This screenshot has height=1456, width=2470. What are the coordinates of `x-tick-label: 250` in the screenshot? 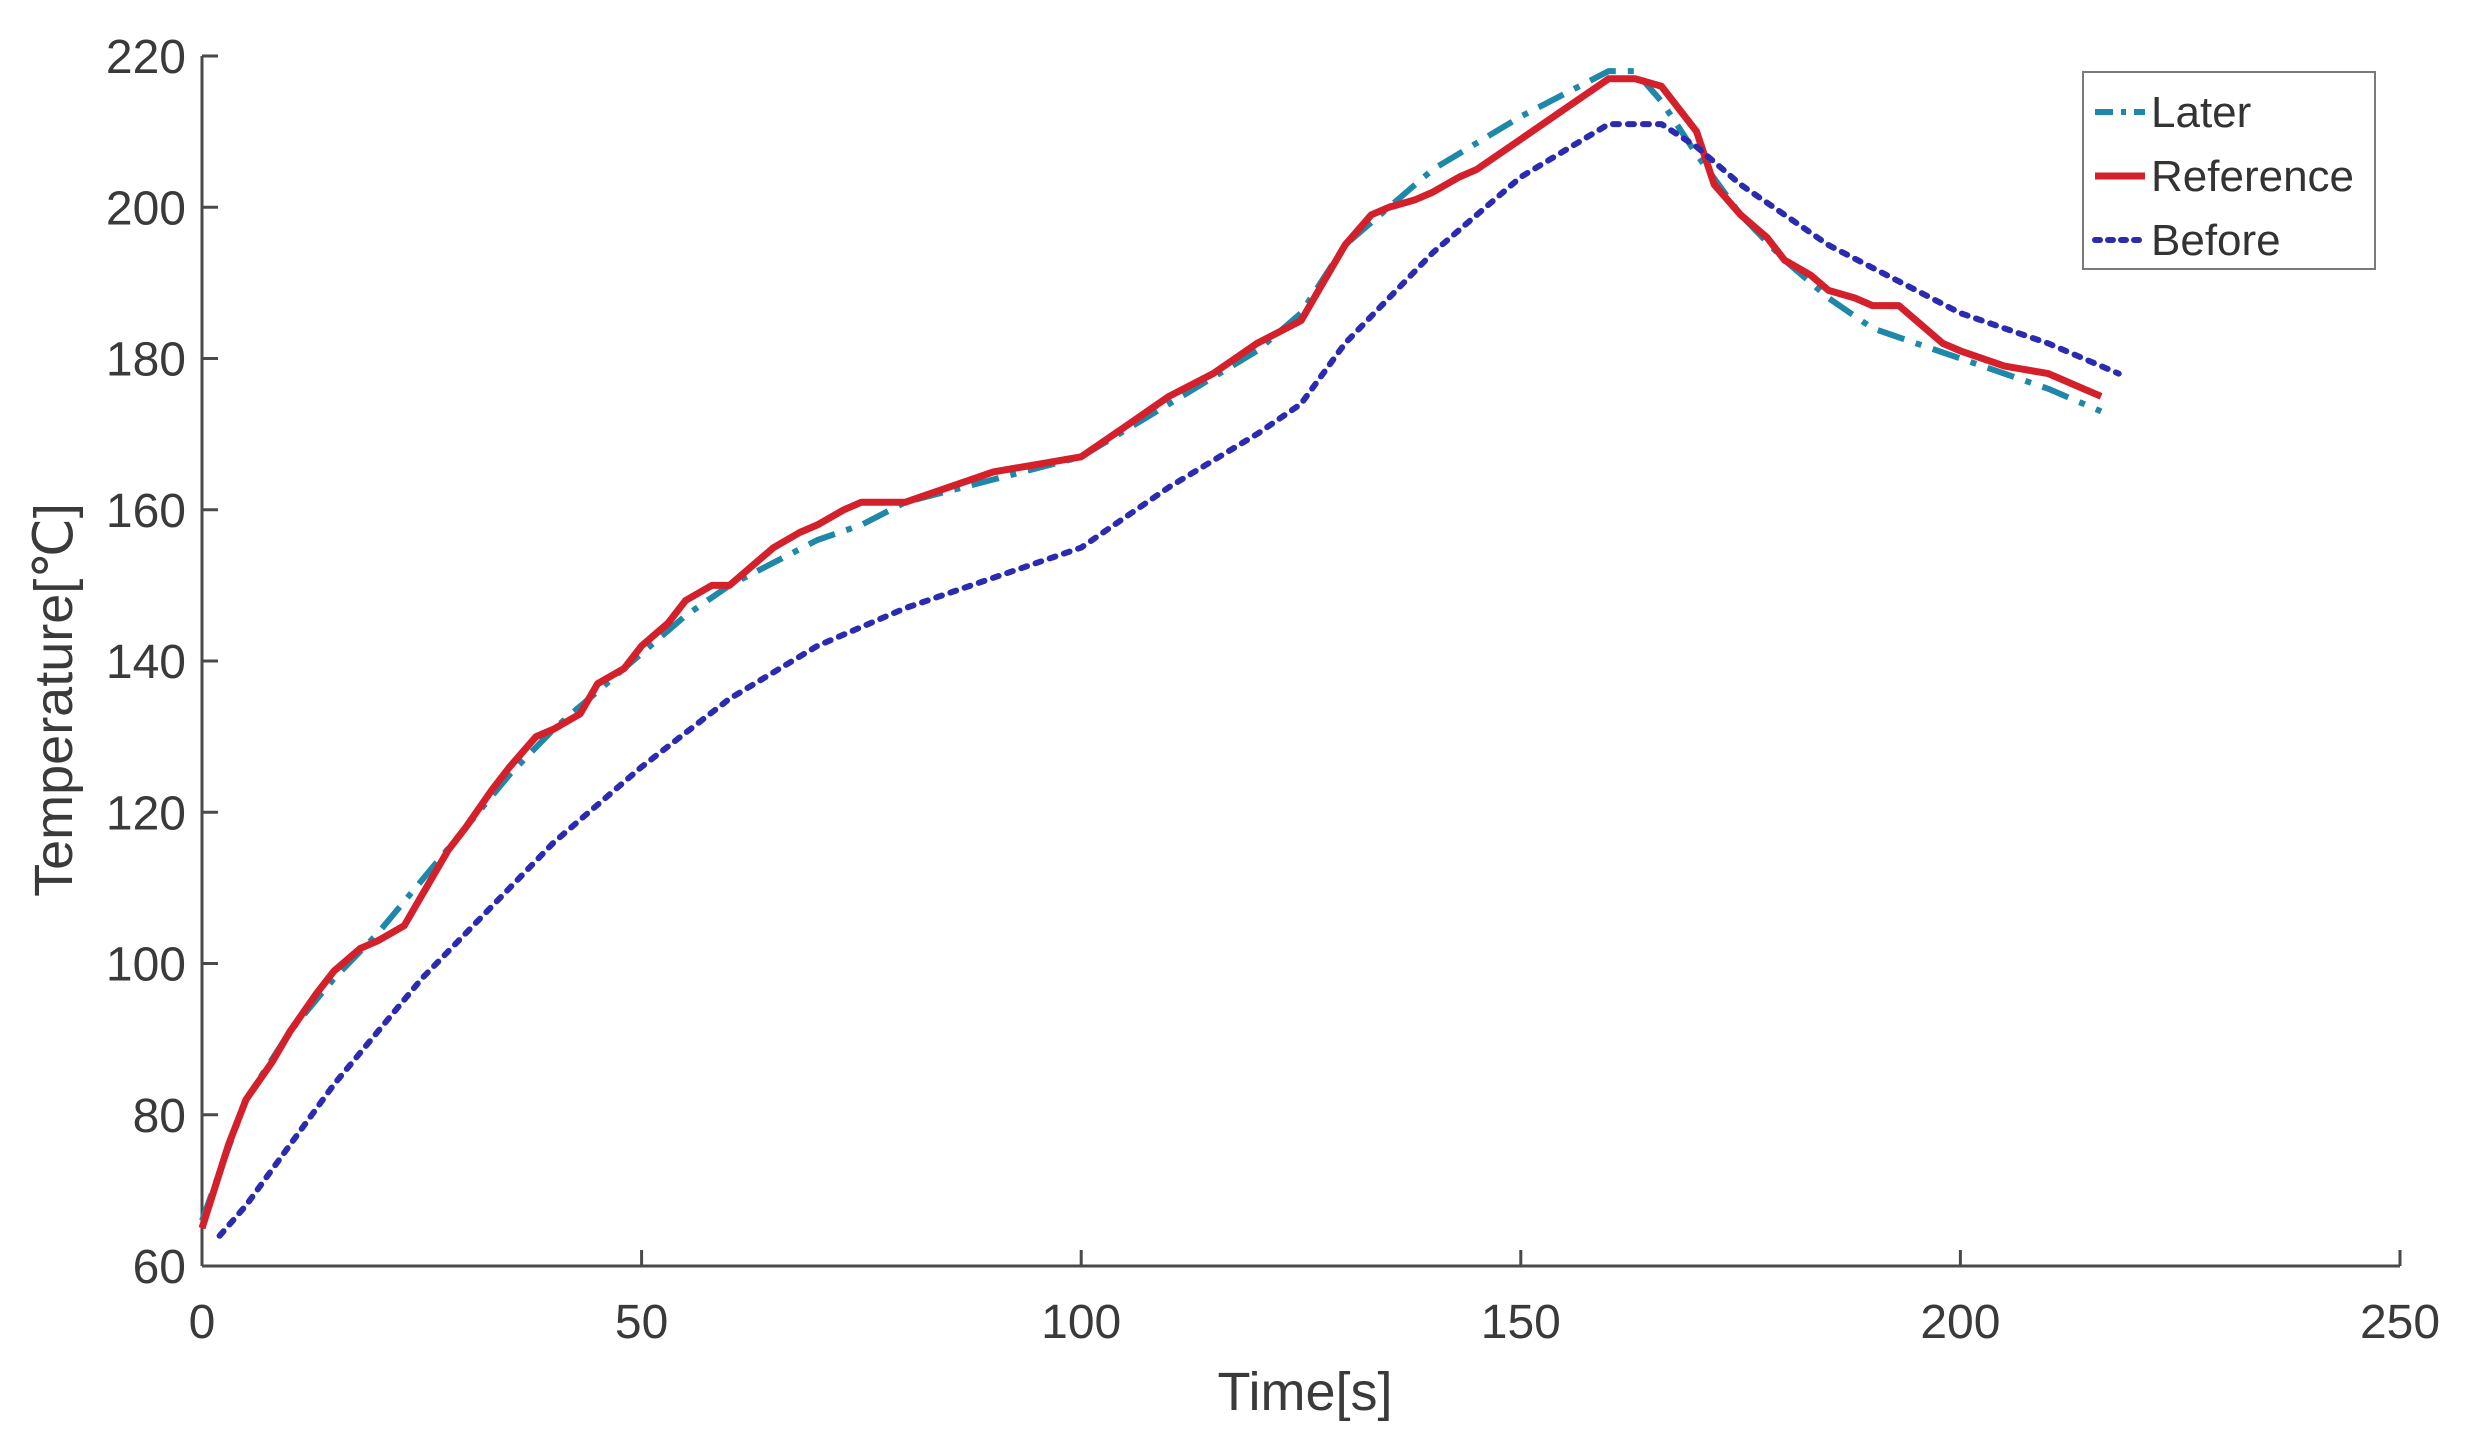 It's located at (2400, 1322).